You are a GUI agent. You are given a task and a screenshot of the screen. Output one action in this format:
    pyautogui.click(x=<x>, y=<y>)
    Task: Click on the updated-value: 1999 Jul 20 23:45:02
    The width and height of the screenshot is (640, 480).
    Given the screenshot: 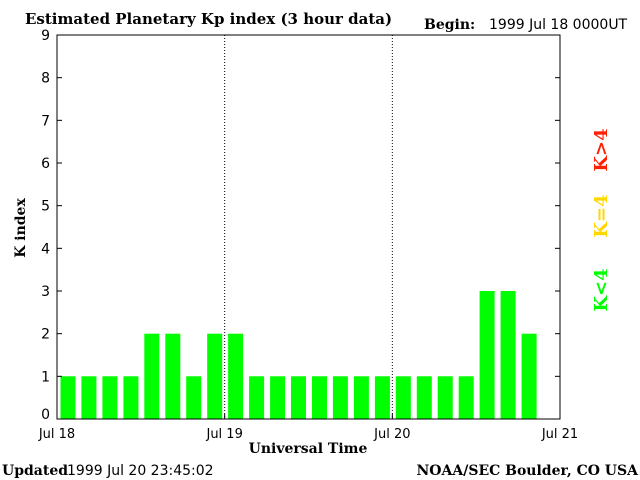 What is the action you would take?
    pyautogui.click(x=140, y=471)
    